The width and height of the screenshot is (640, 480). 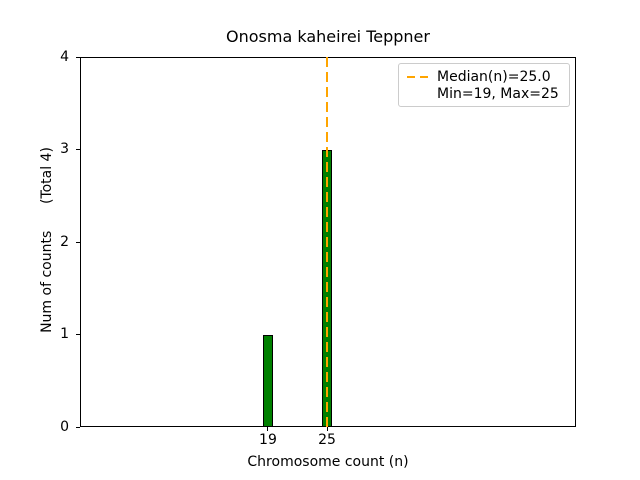 What do you see at coordinates (498, 93) in the screenshot?
I see `legend-item-label: Min=19, Max=25` at bounding box center [498, 93].